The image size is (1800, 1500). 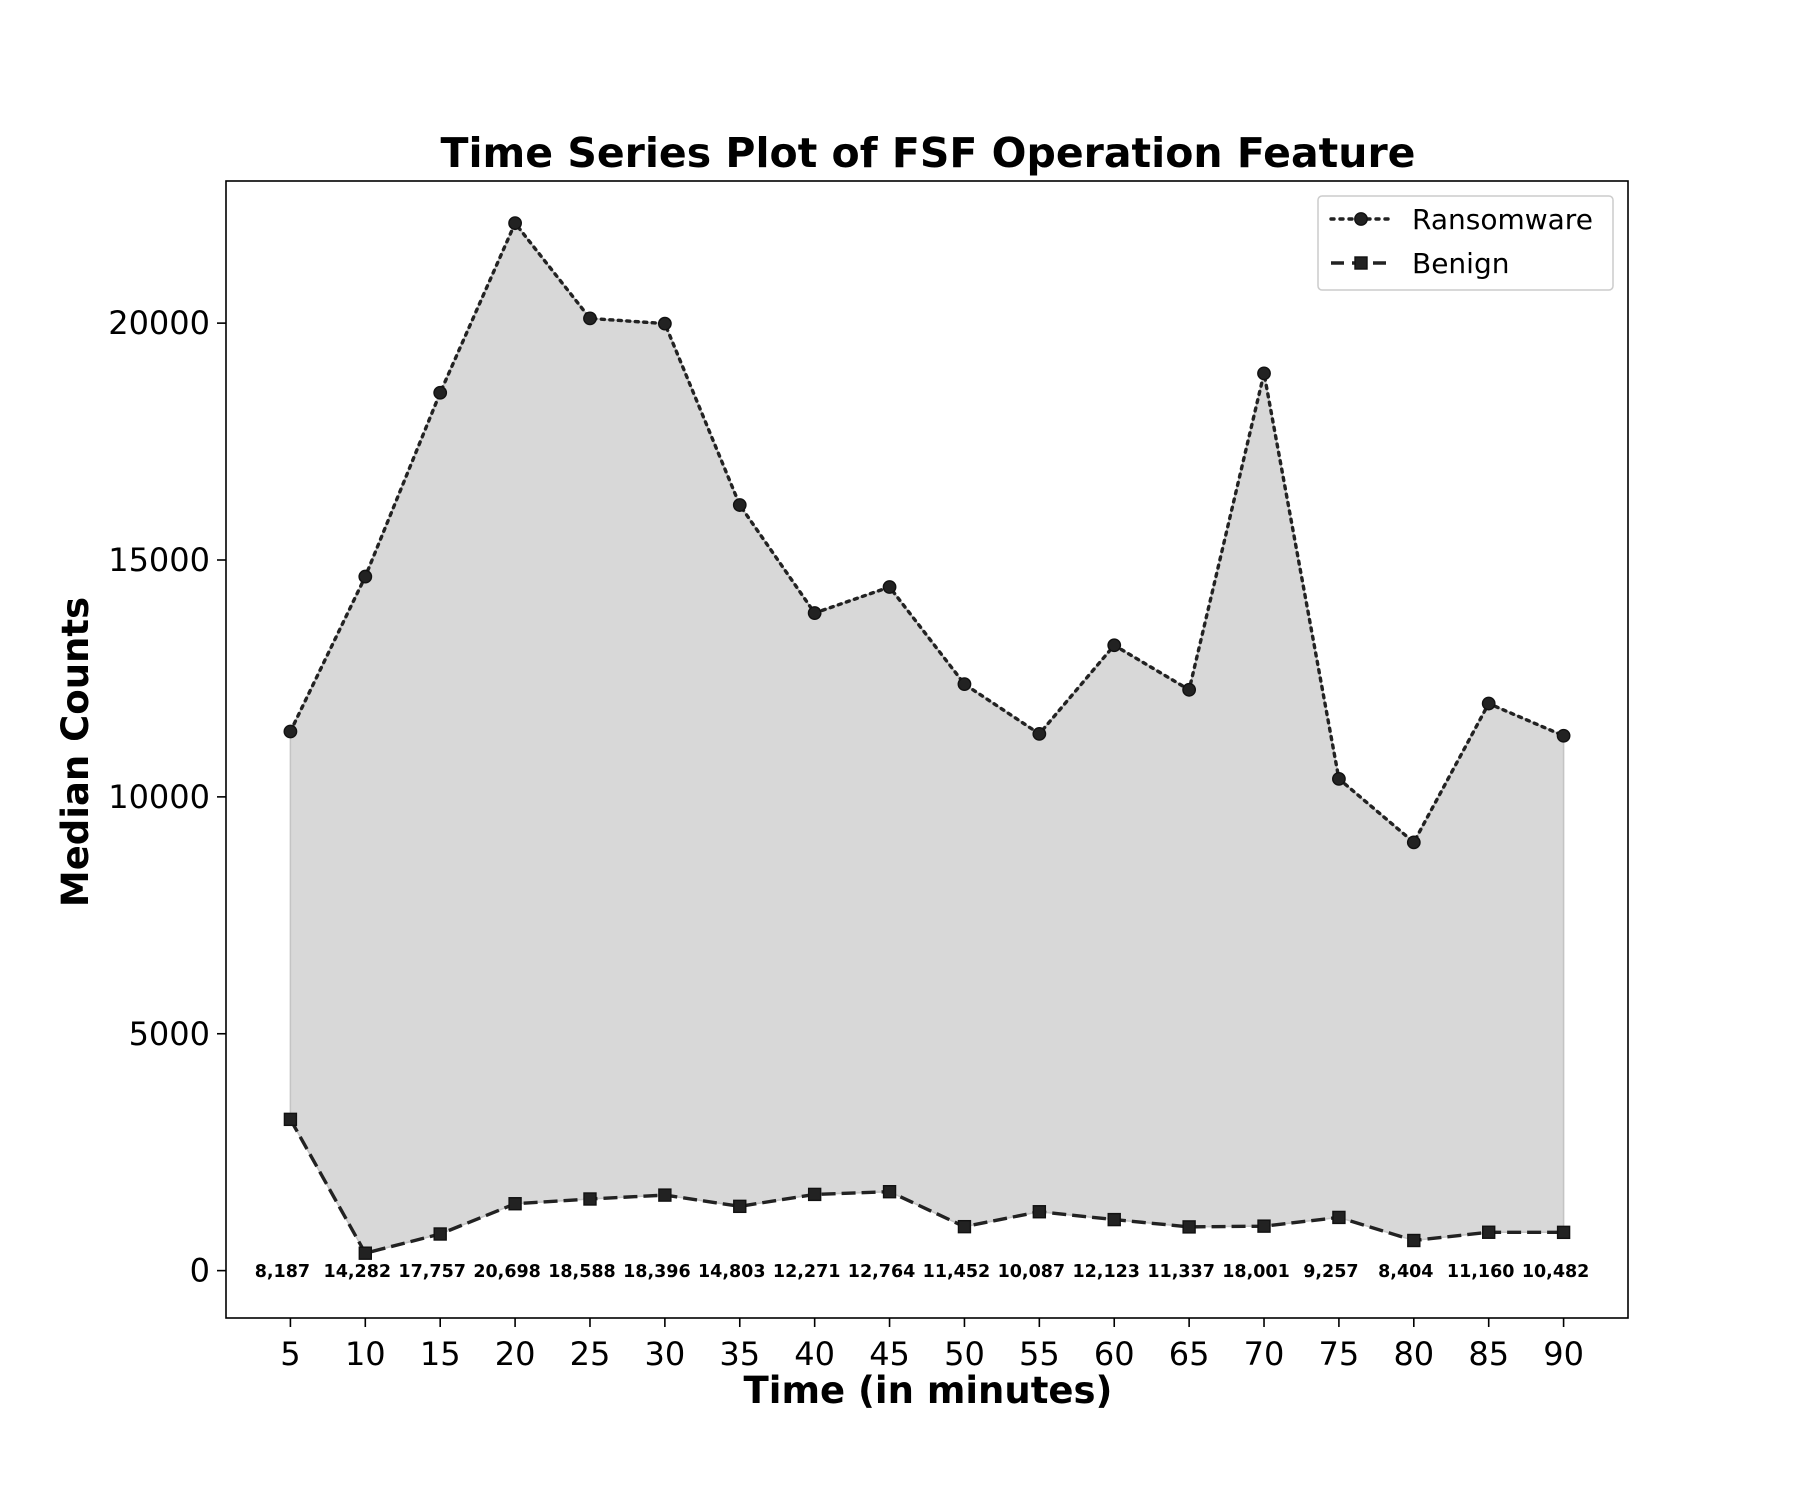 What do you see at coordinates (507, 1272) in the screenshot?
I see `difference-label: 20,698` at bounding box center [507, 1272].